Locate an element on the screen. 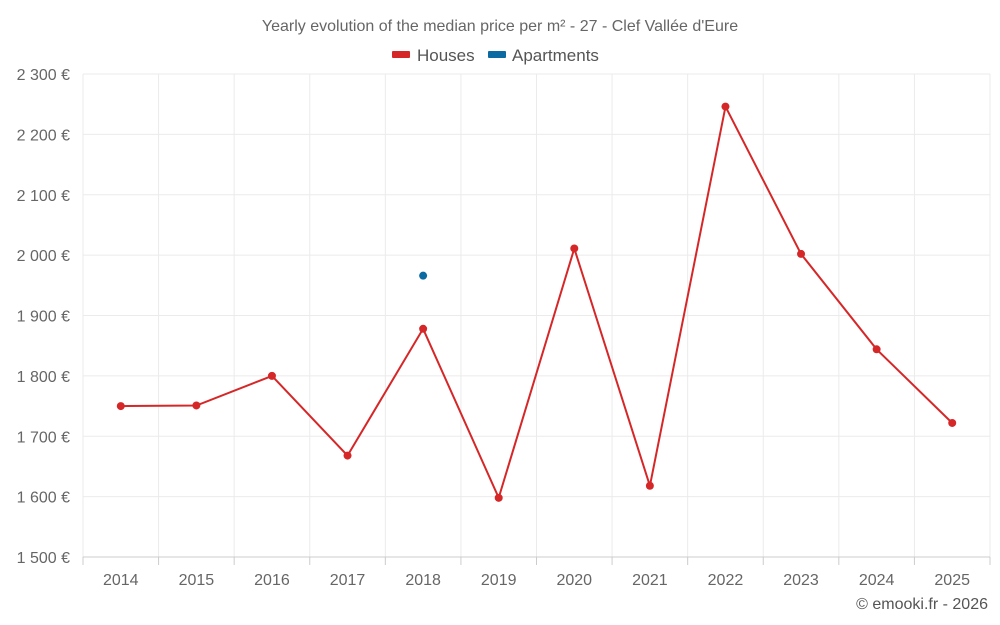  legend-swatch-houses is located at coordinates (401, 54).